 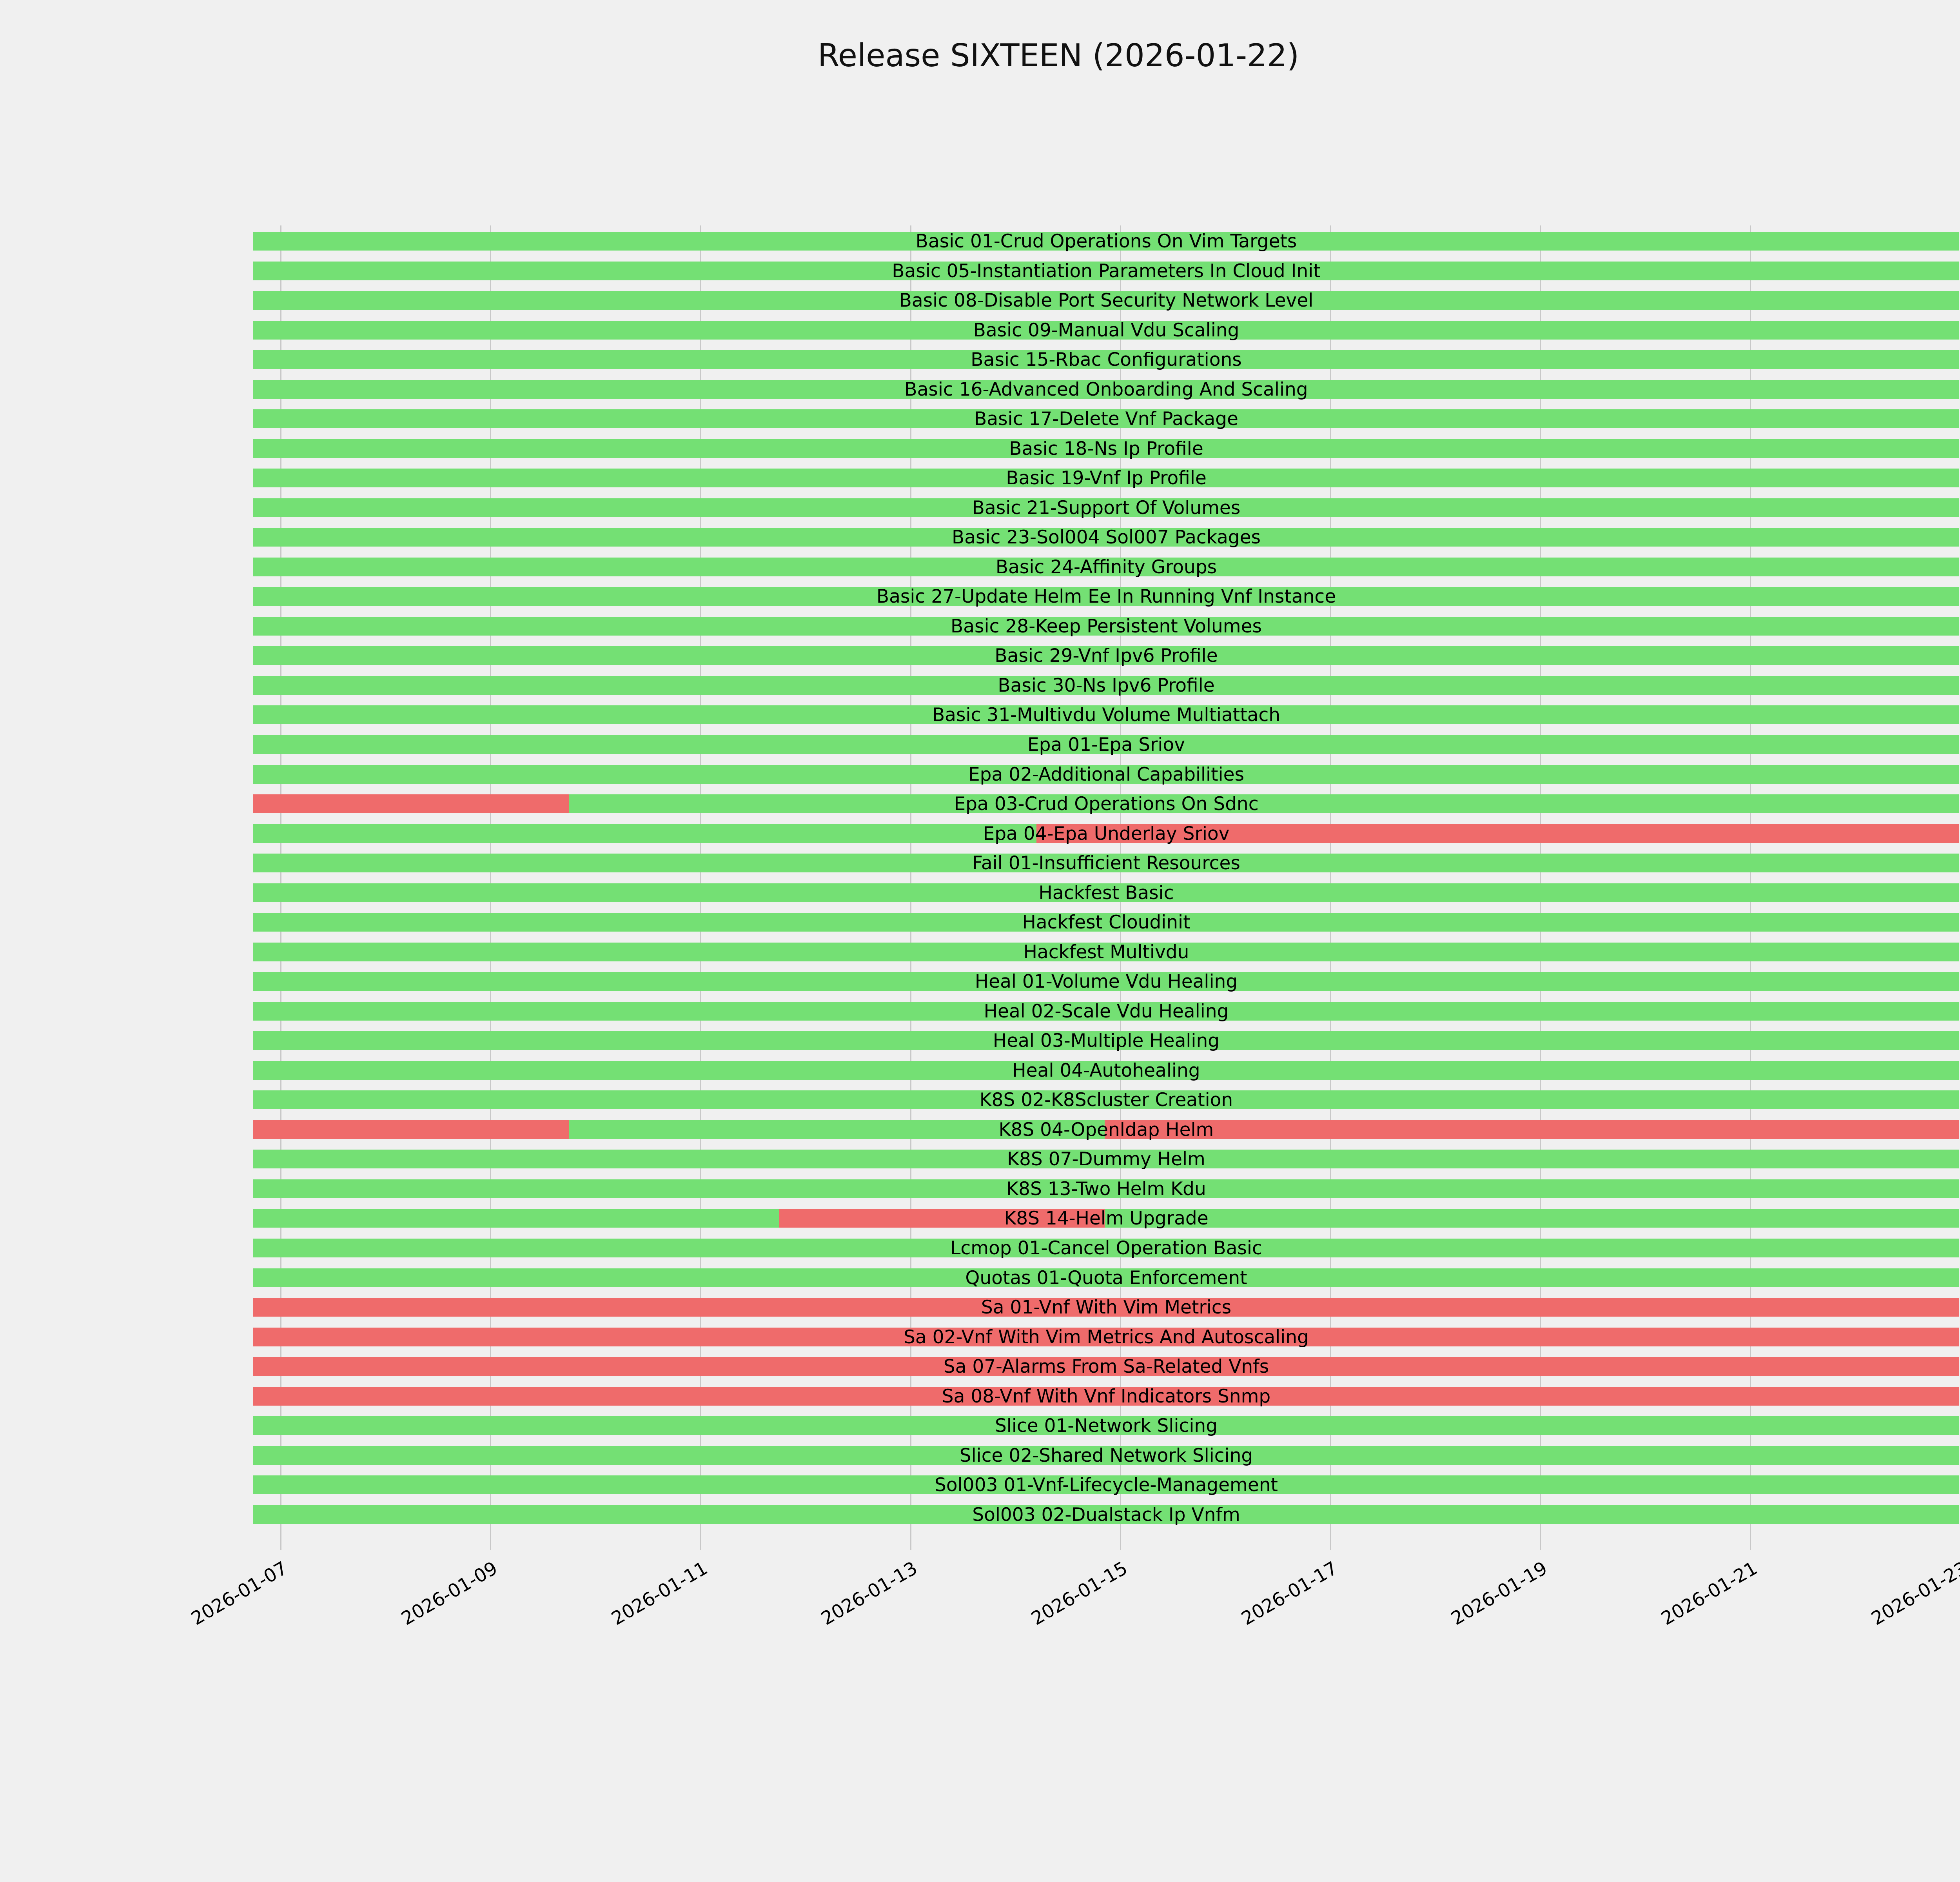 I want to click on x-tick-label: 2026-01-21, so click(x=1709, y=1593).